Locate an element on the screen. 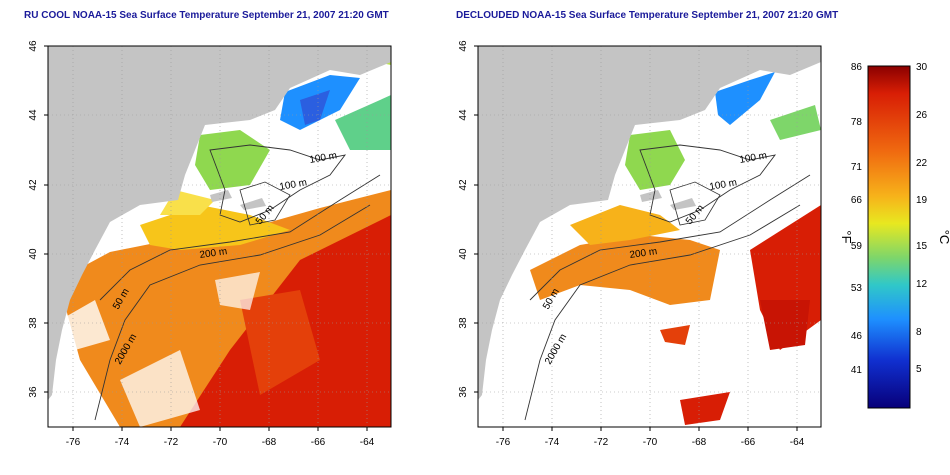  celsius-tick: 19 is located at coordinates (922, 200).